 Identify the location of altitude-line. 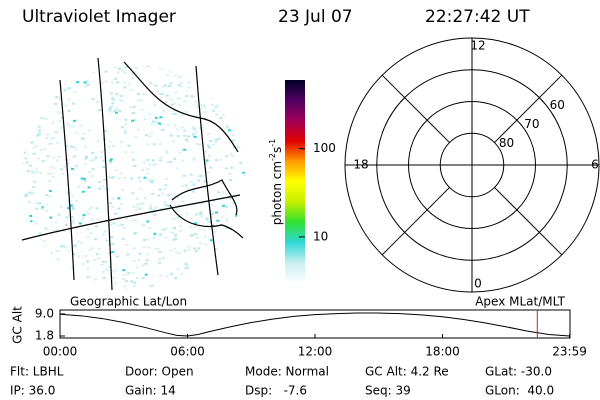
(314, 324).